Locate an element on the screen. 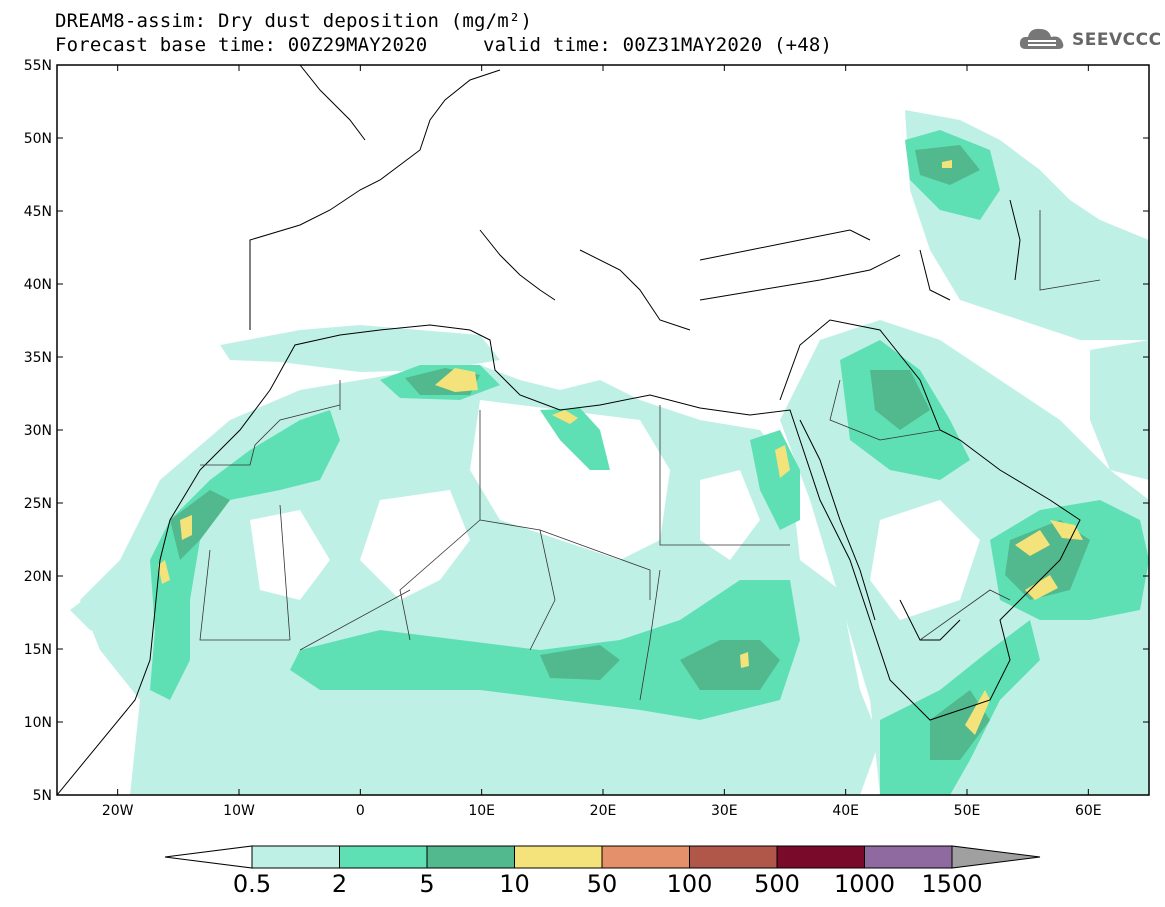 The height and width of the screenshot is (907, 1165). dust-band-egypt is located at coordinates (775, 480).